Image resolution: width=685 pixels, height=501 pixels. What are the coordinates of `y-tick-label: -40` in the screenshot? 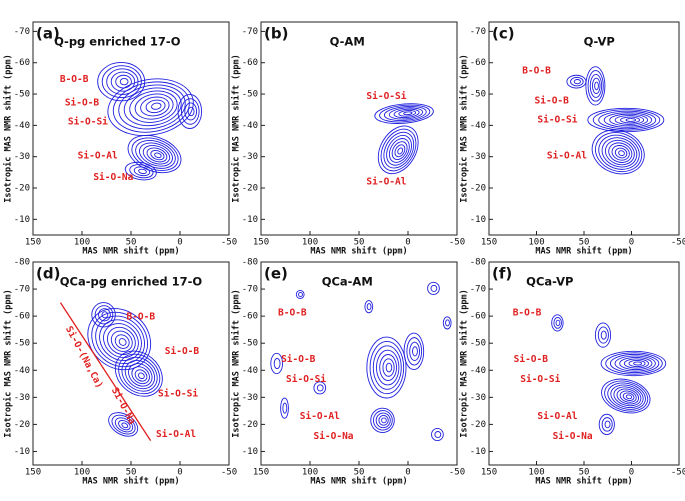 It's located at (250, 371).